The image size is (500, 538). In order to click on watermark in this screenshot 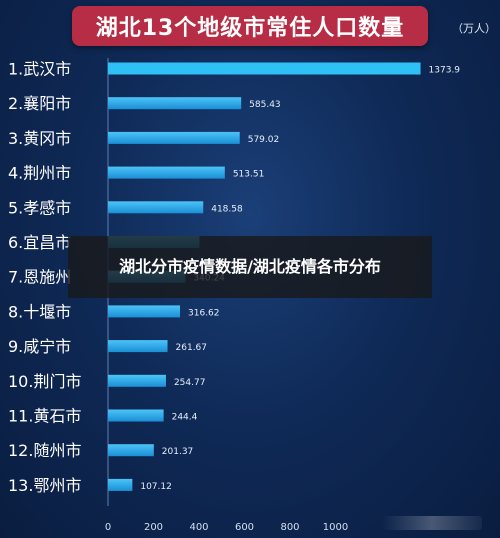, I will do `click(432, 523)`.